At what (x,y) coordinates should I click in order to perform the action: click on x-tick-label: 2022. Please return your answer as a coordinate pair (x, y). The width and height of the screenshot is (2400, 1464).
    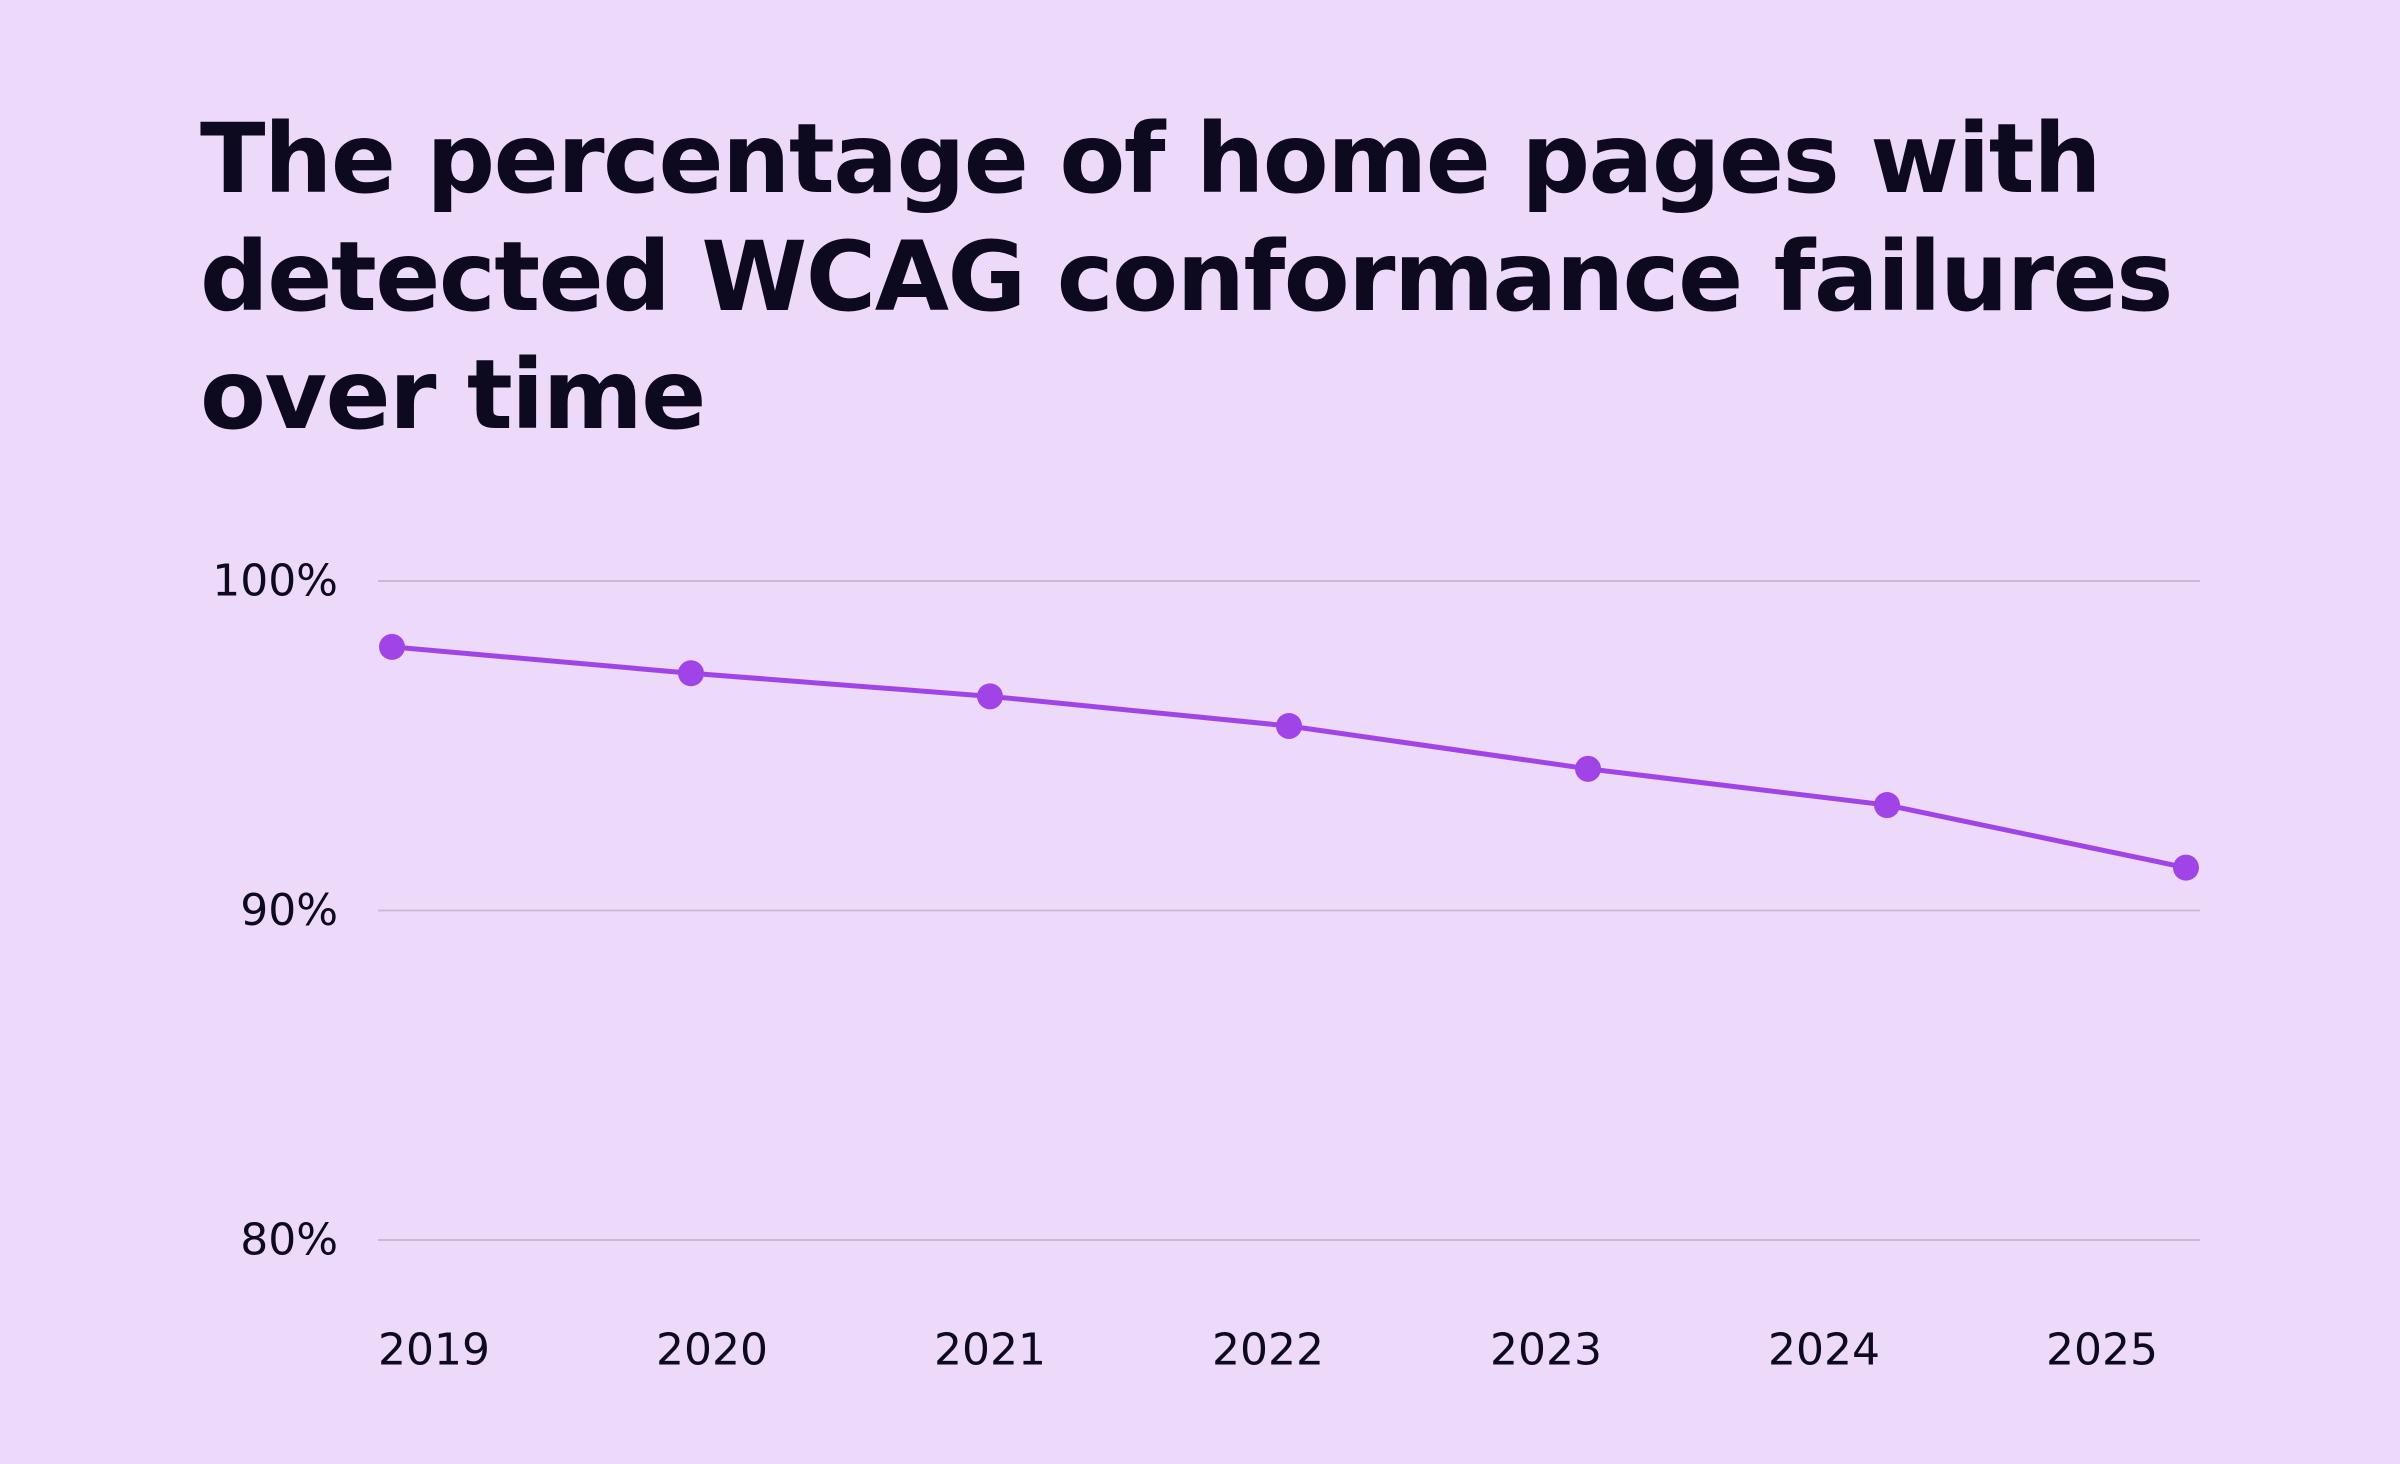
    Looking at the image, I should click on (1268, 1350).